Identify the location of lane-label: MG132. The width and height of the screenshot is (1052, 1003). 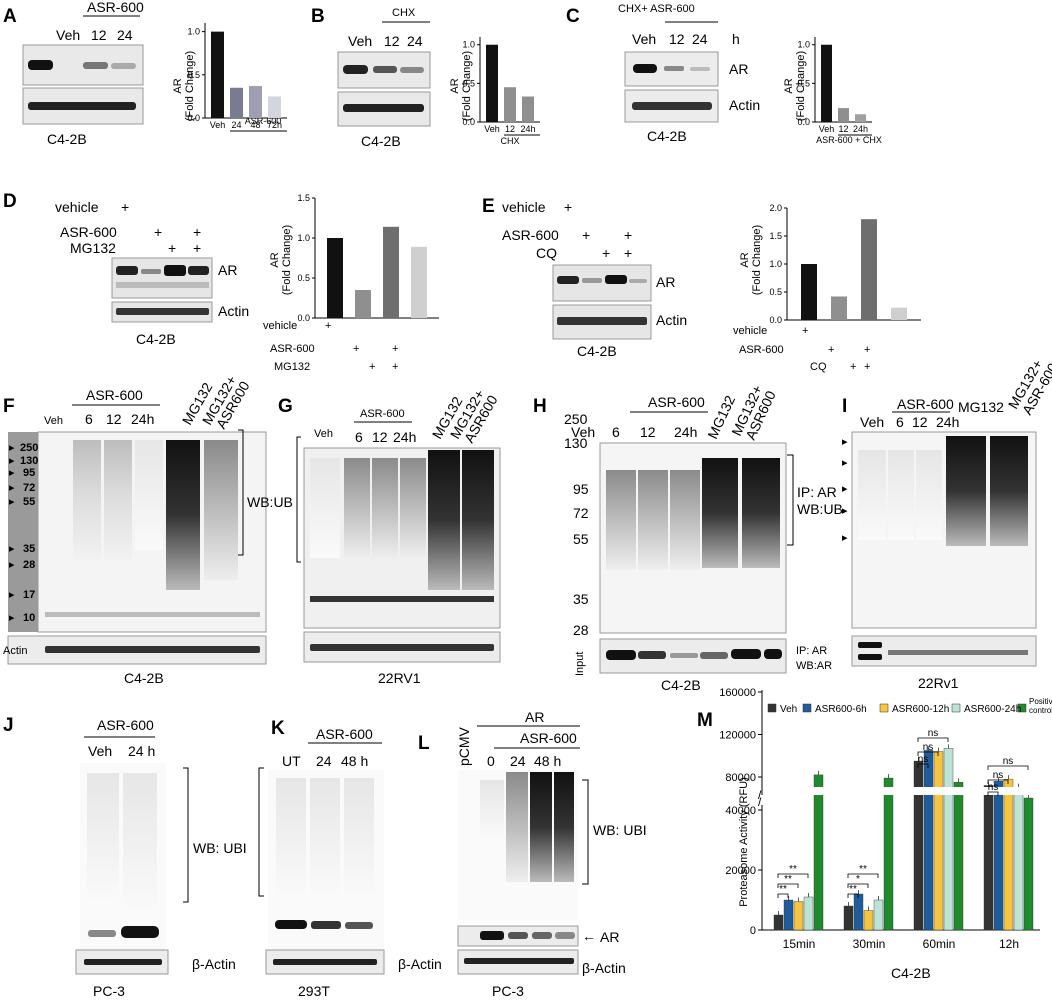
(981, 407).